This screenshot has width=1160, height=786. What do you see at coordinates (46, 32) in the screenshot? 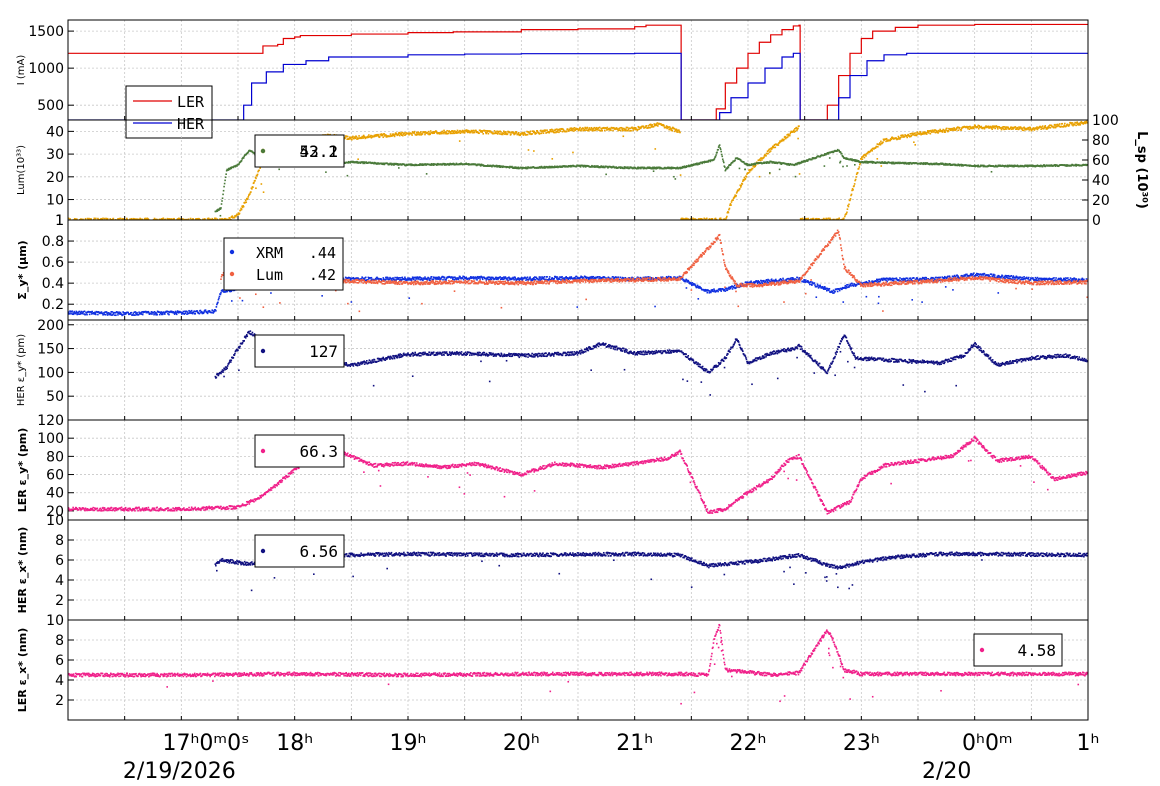
I see `y-tick-label: 1500` at bounding box center [46, 32].